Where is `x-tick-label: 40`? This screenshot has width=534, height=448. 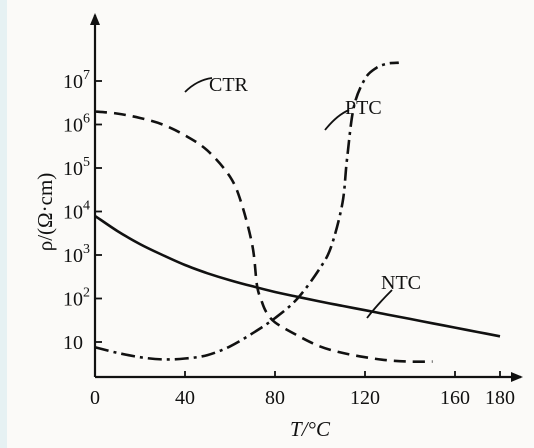 x-tick-label: 40 is located at coordinates (185, 398).